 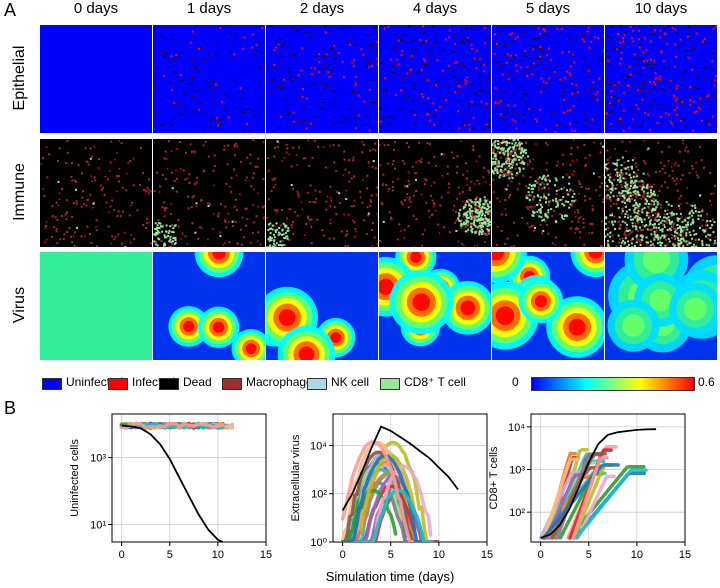 I want to click on legend-label: NK cell, so click(x=350, y=382).